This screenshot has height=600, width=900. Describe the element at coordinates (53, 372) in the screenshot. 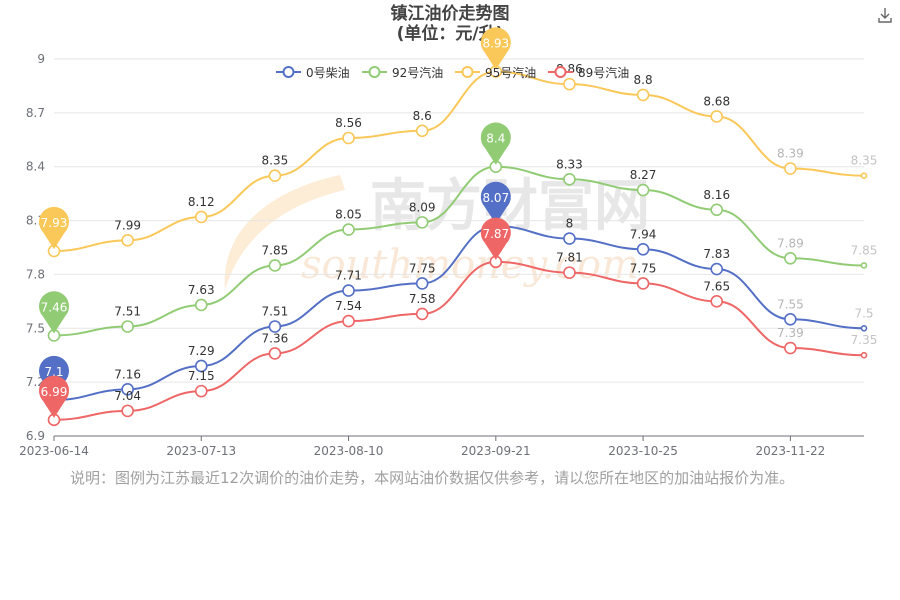

I see `markpoint-label: 7.1` at that location.